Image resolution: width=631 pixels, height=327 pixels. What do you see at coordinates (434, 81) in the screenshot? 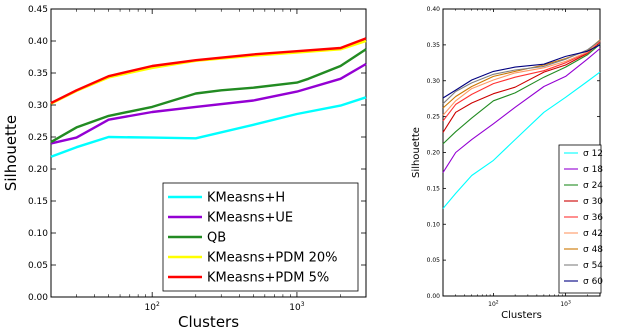
I see `chart2-y-tick-label: 0.30` at bounding box center [434, 81].